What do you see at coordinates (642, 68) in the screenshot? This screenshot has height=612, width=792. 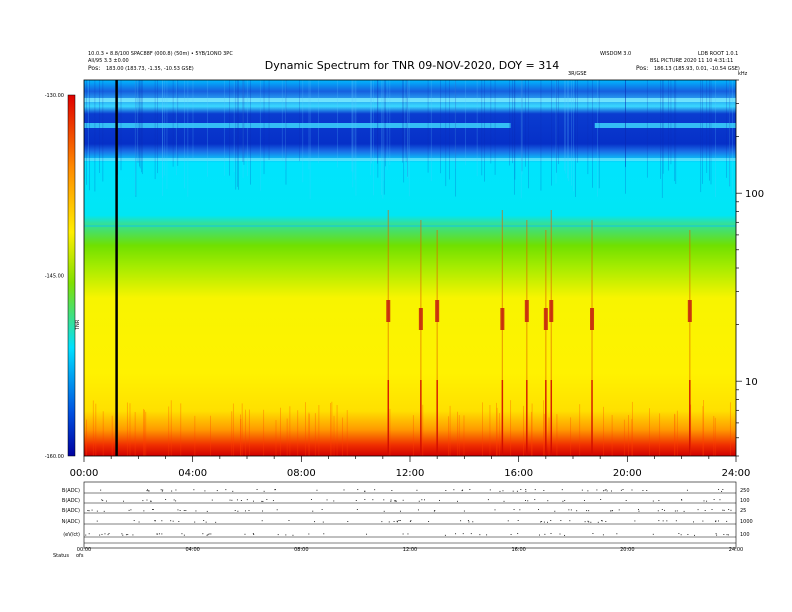 I see `header-right-prefix: Pos:` at bounding box center [642, 68].